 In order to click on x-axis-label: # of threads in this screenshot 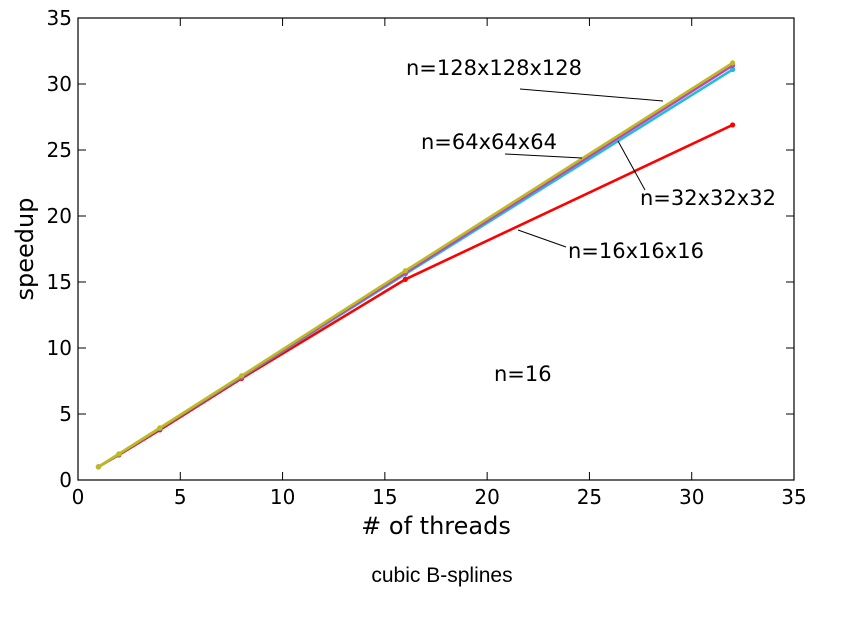, I will do `click(436, 526)`.